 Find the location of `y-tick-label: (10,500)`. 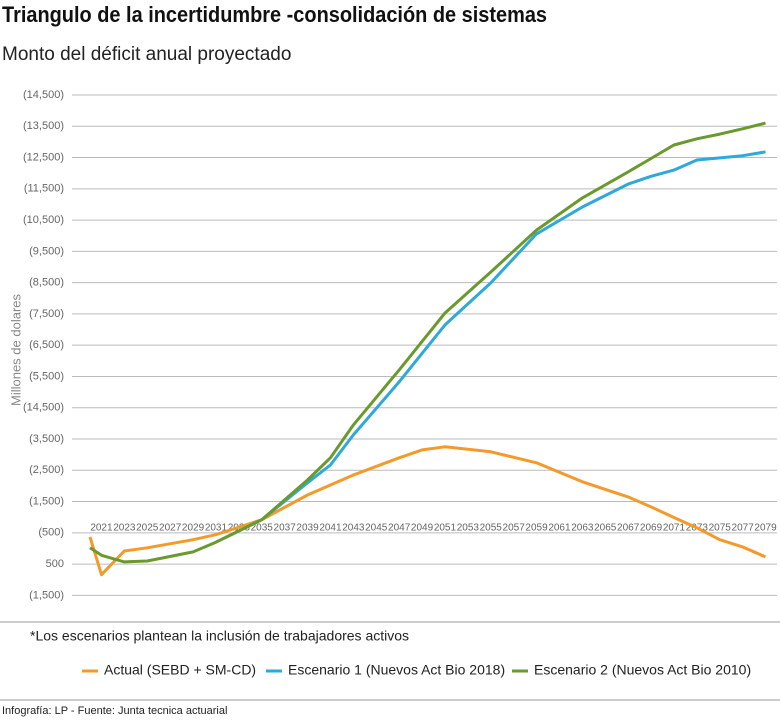

y-tick-label: (10,500) is located at coordinates (43, 220).